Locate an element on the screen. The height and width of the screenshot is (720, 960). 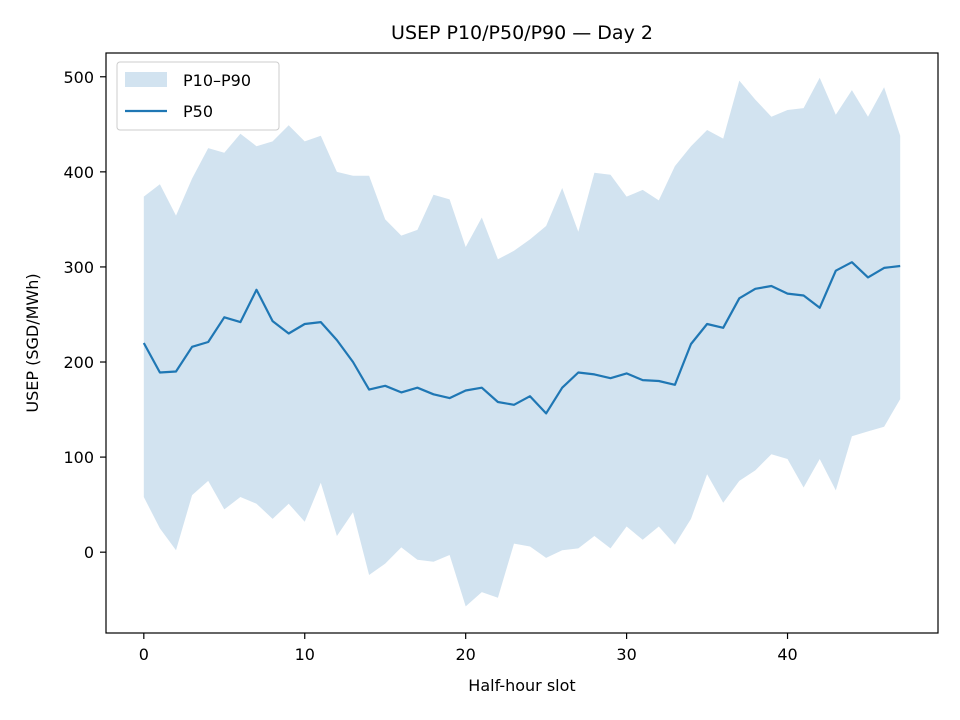
y-tick-label: 400 is located at coordinates (78, 172).